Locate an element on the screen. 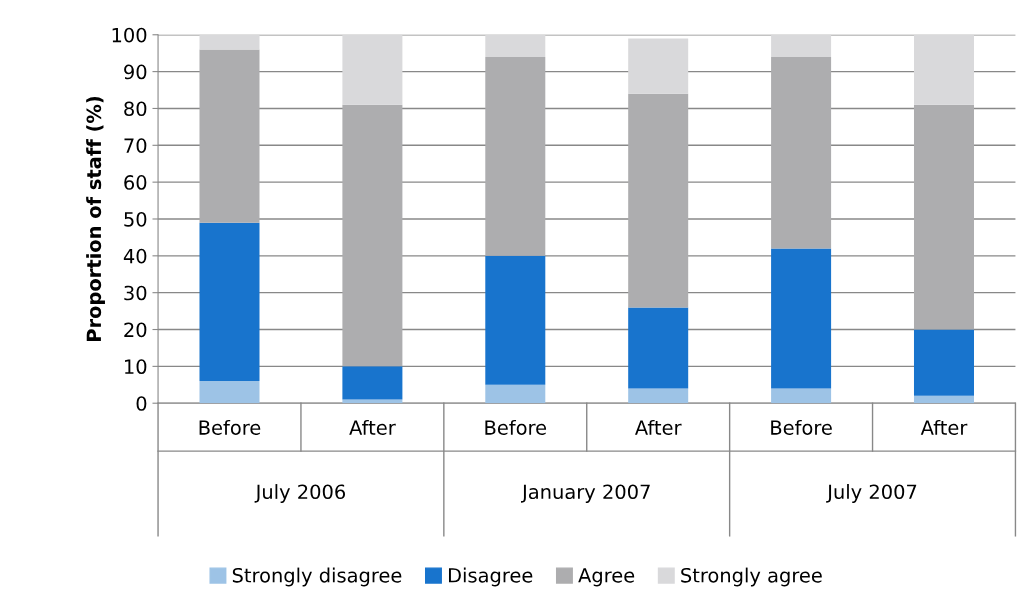  legend-label: Agree is located at coordinates (606, 577).